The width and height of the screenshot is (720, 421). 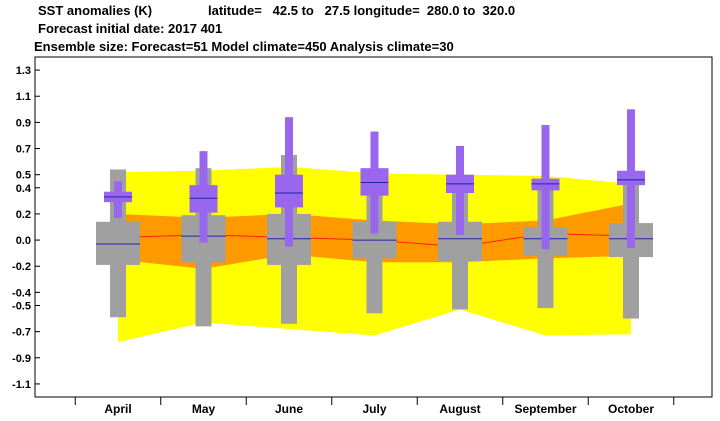 I want to click on x-tick-label-2: June, so click(x=289, y=409).